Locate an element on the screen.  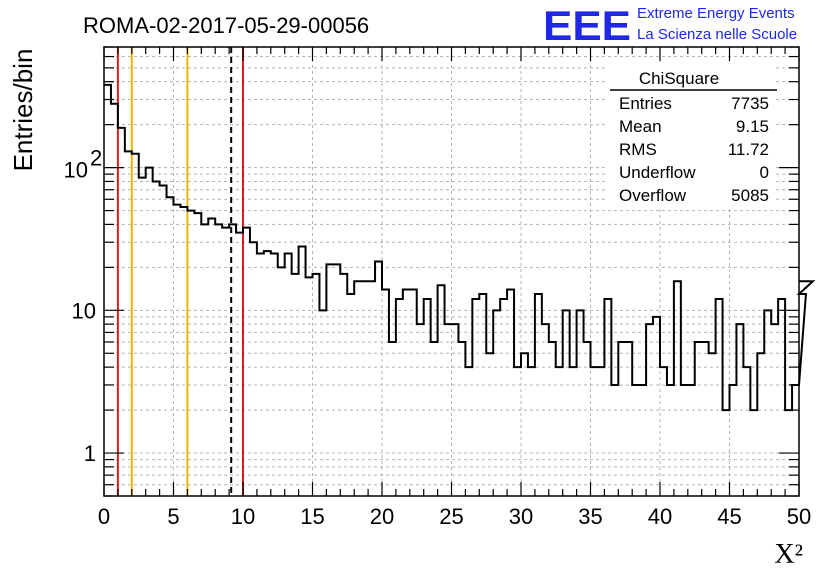
stats-row-label: Mean is located at coordinates (640, 126).